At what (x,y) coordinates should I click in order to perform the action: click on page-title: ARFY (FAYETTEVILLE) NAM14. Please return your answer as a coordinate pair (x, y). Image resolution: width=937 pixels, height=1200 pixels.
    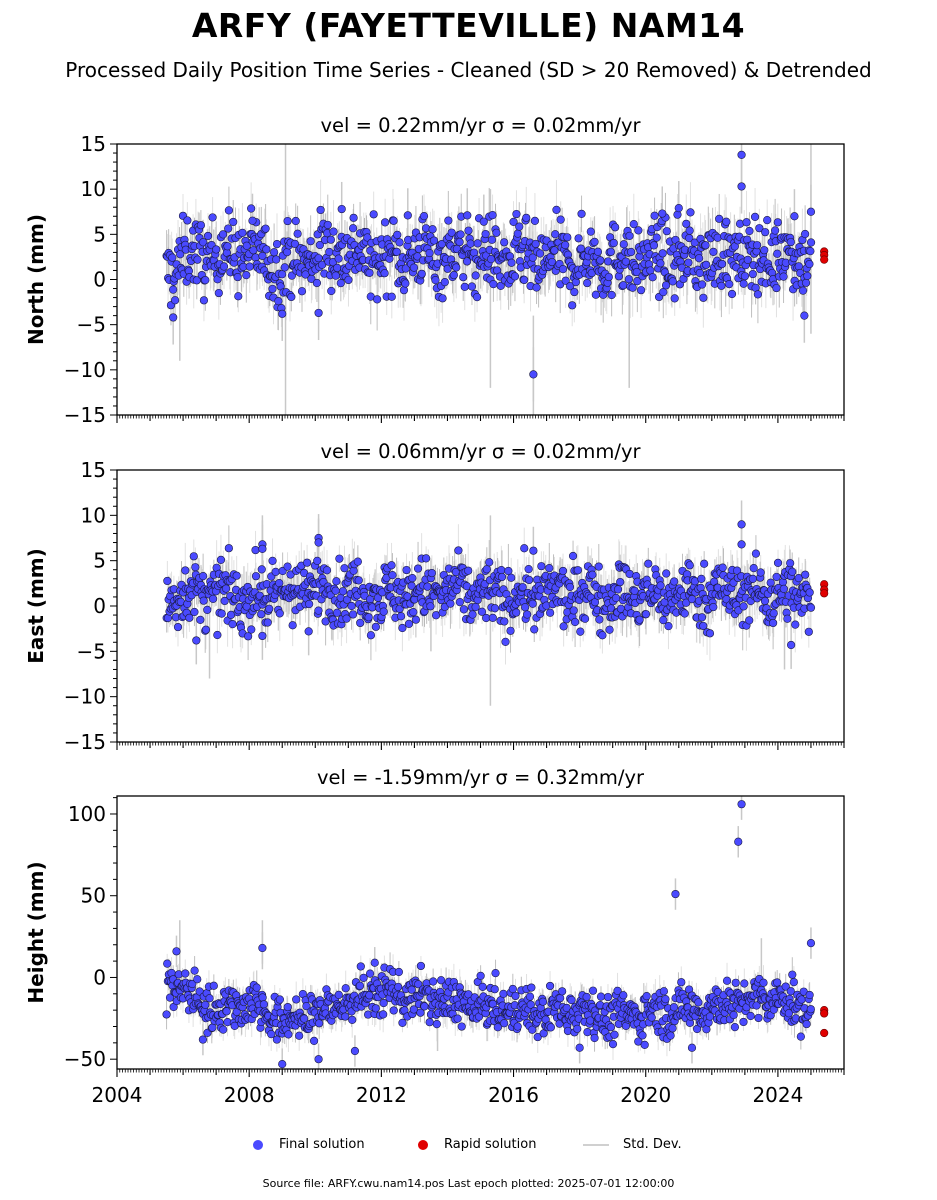
    Looking at the image, I should click on (468, 25).